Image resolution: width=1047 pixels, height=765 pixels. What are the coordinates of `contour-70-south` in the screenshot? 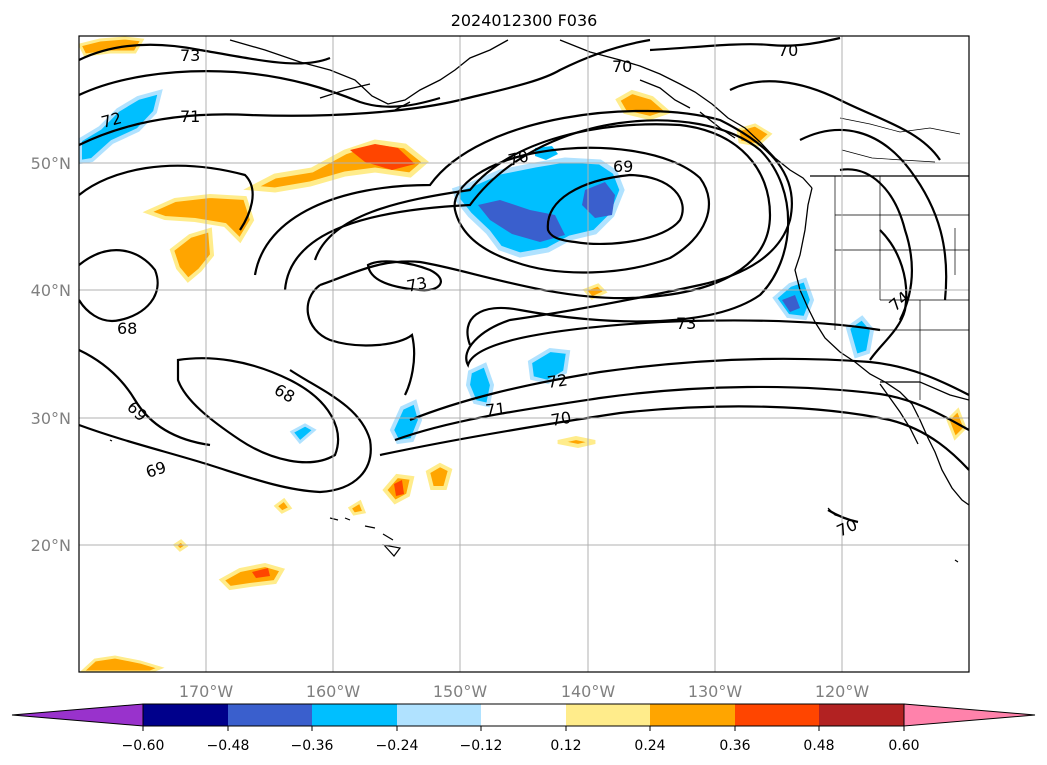 It's located at (674, 438).